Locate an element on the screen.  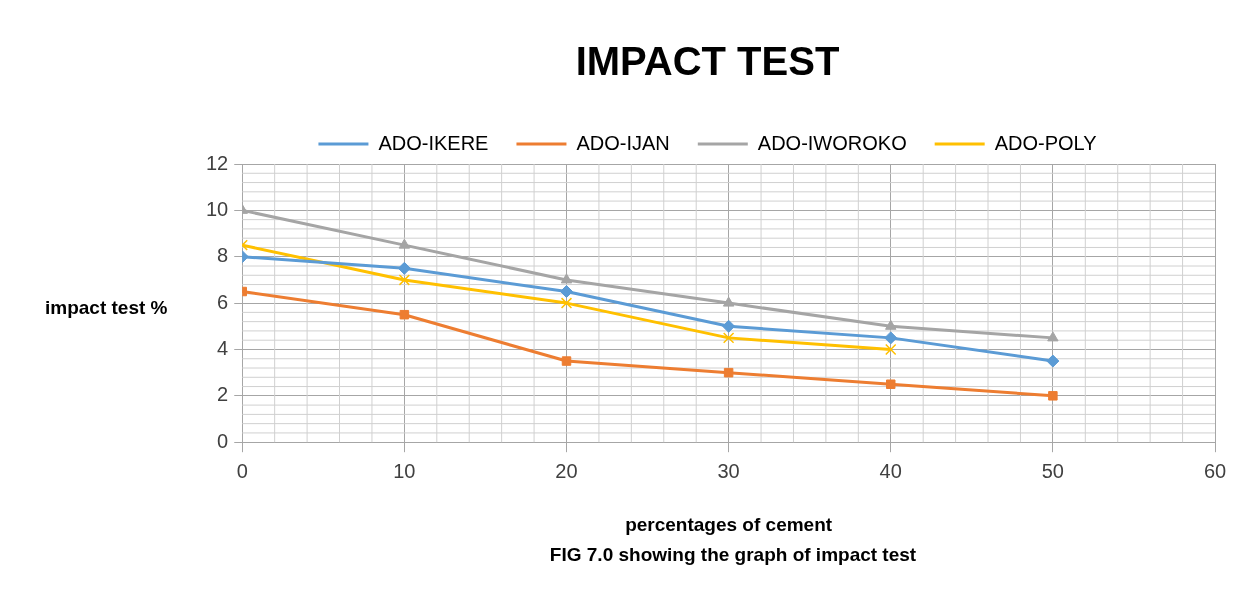
y-axis-title: impact test % is located at coordinates (106, 308).